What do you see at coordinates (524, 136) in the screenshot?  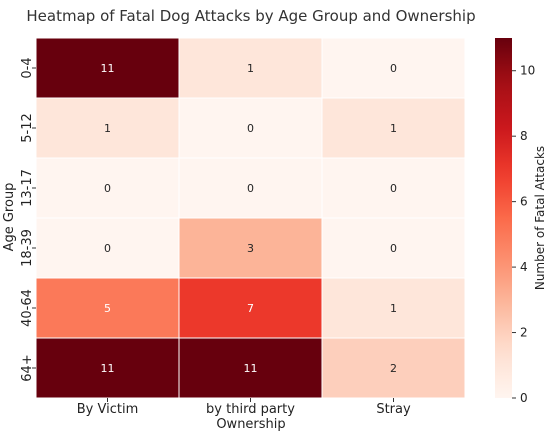 I see `colorbar-tick-label: 8` at bounding box center [524, 136].